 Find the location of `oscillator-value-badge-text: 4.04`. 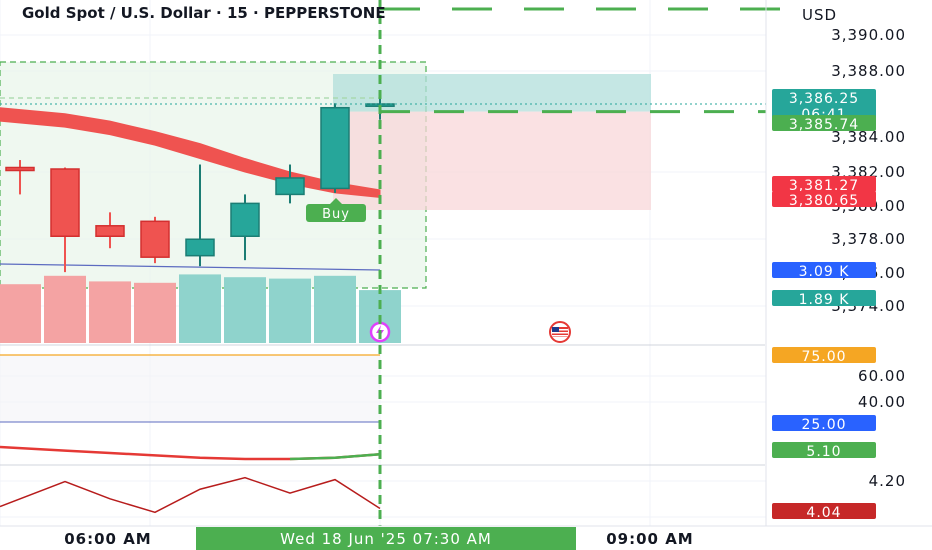

oscillator-value-badge-text: 4.04 is located at coordinates (823, 513).